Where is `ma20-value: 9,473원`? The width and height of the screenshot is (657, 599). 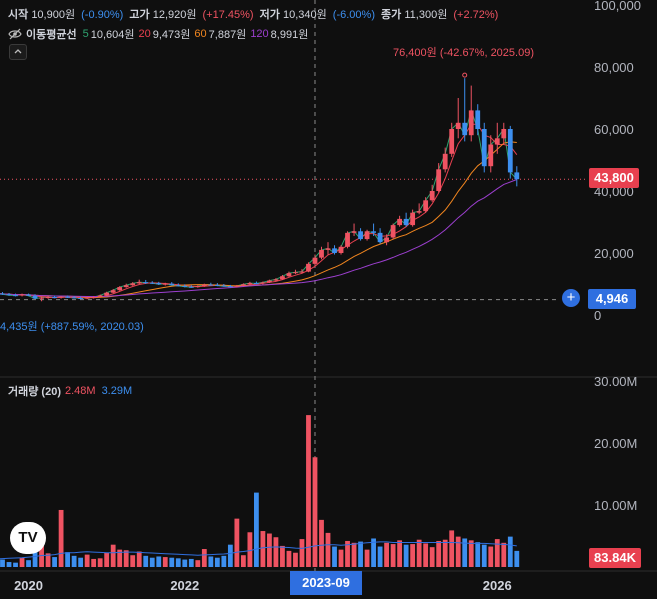 ma20-value: 9,473원 is located at coordinates (171, 35).